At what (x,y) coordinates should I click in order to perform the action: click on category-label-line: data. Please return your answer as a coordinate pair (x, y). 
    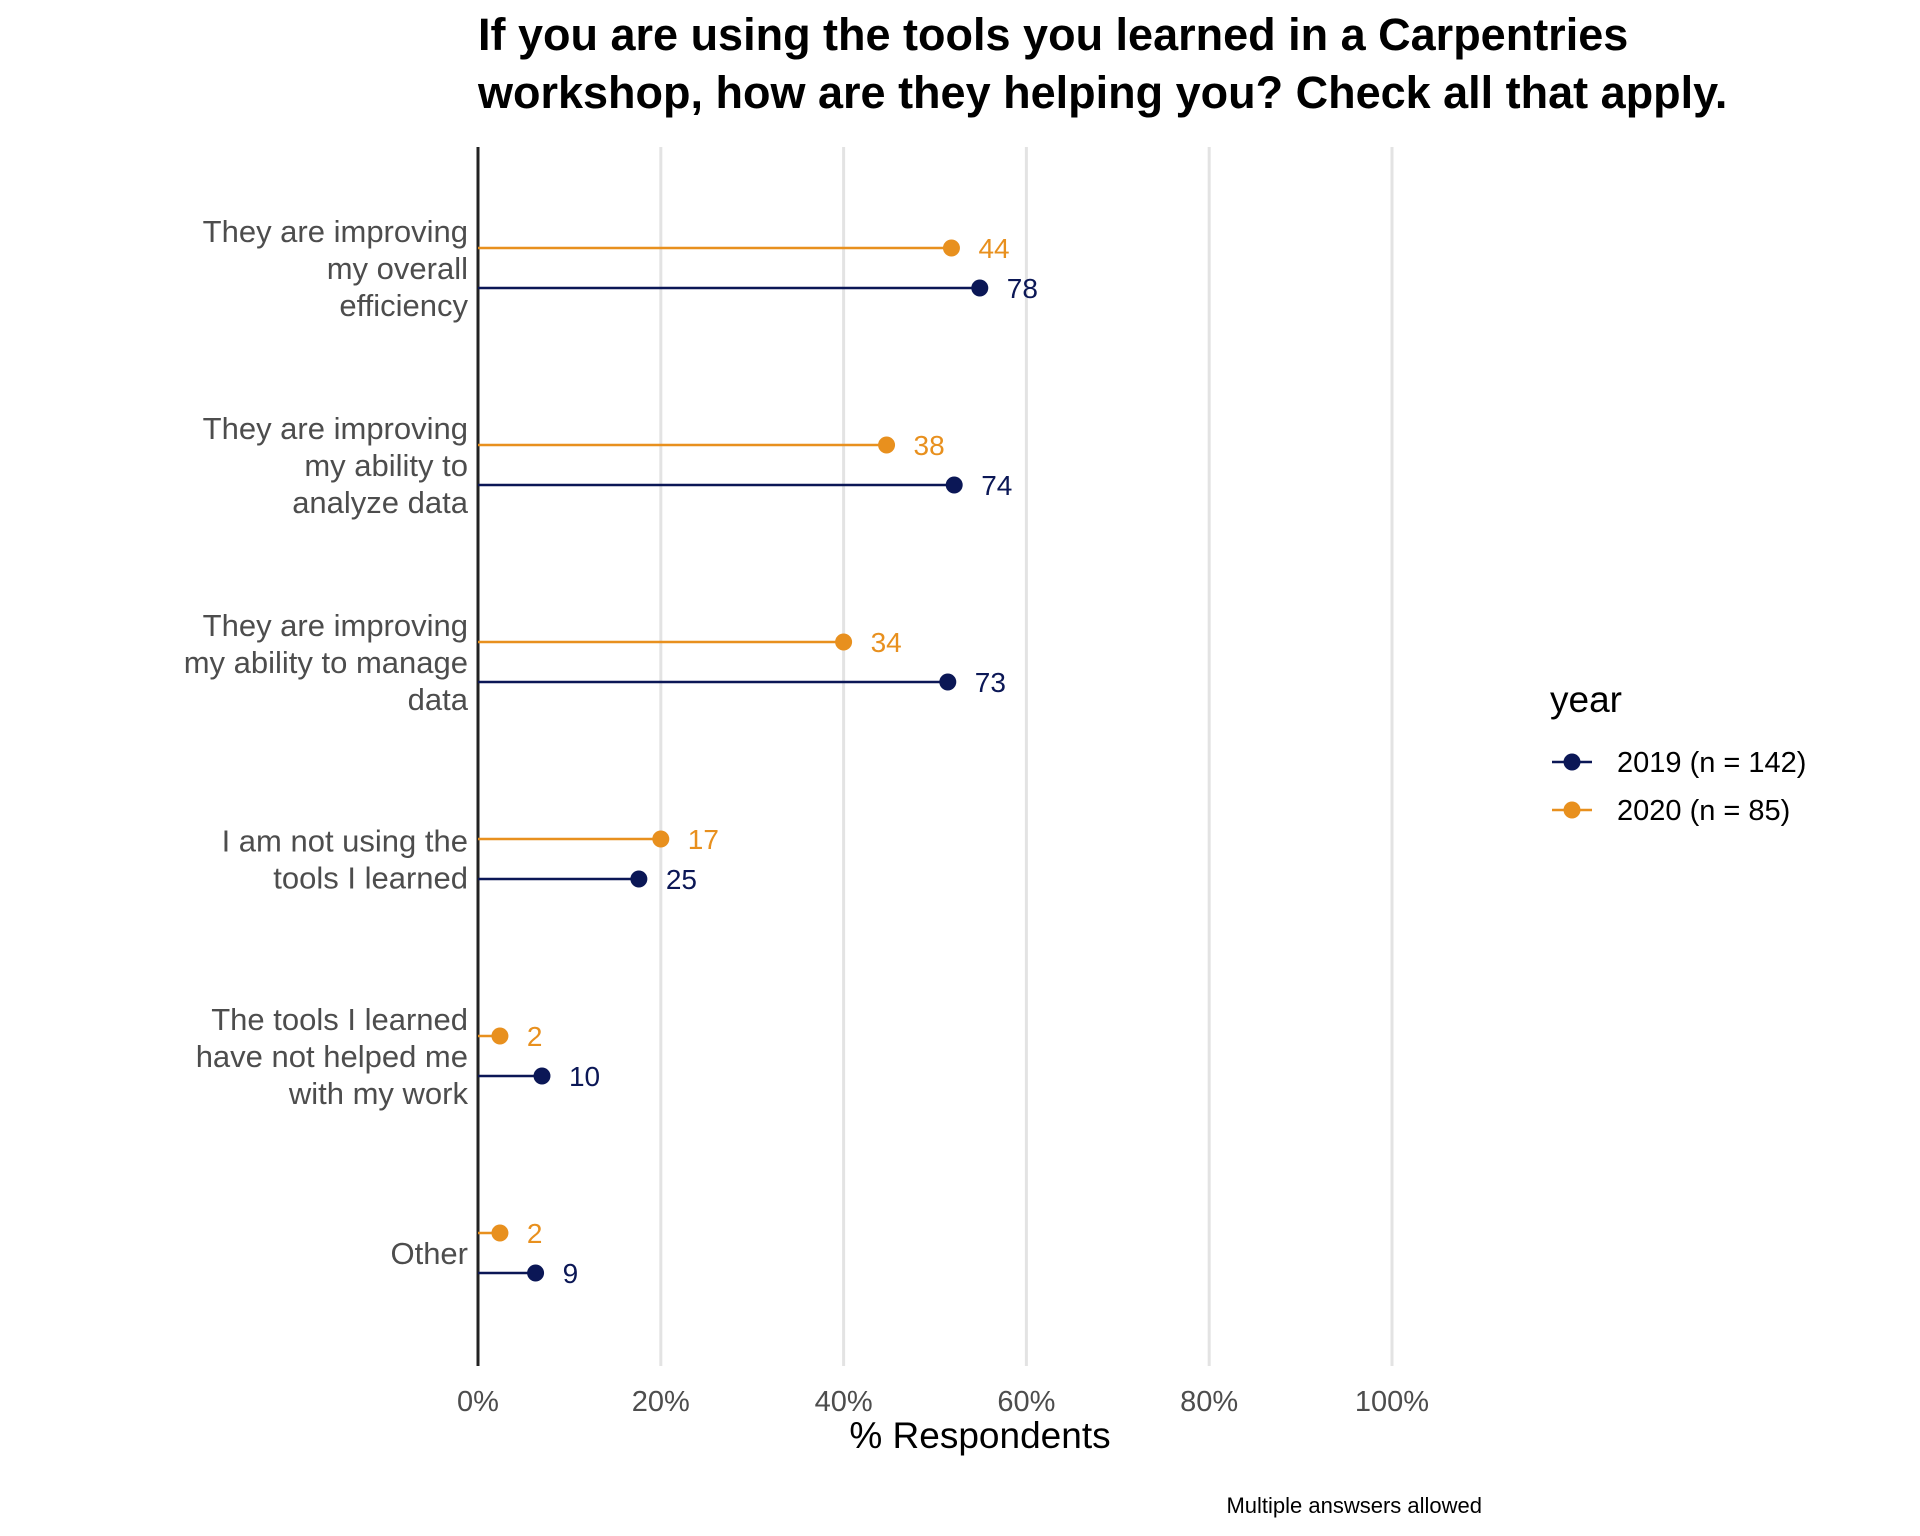
    Looking at the image, I should click on (438, 699).